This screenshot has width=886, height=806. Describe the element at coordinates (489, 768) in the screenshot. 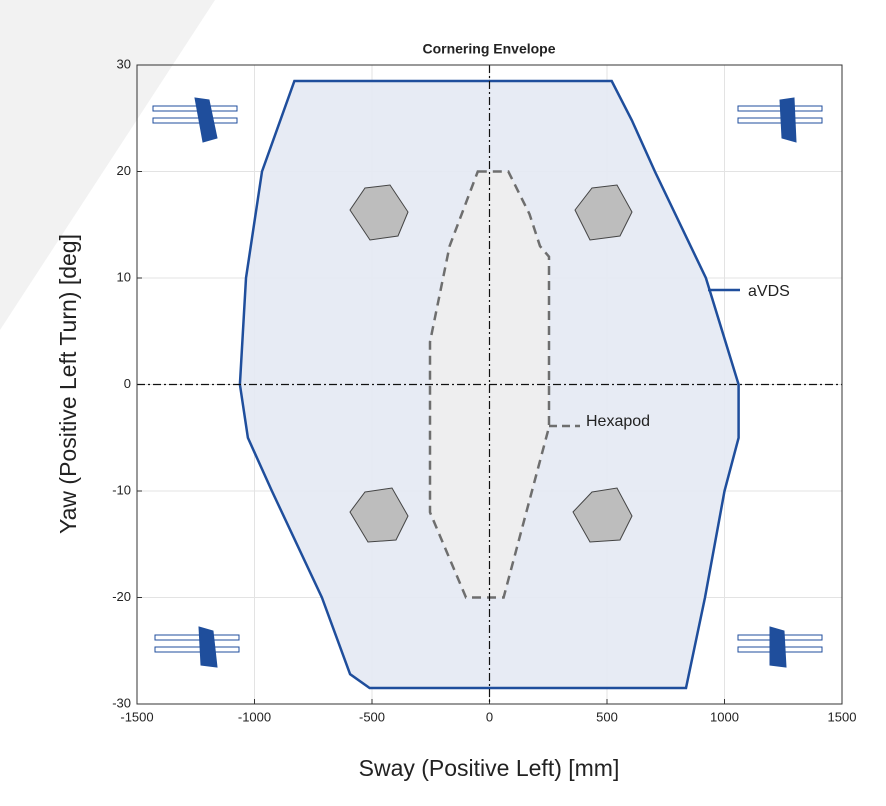

I see `x-axis-label: Sway (Positive Left) [mm]` at that location.